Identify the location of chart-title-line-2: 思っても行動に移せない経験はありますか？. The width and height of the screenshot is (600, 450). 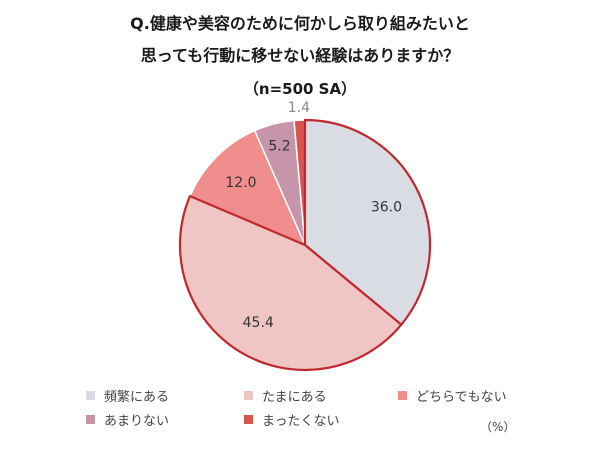
(300, 55).